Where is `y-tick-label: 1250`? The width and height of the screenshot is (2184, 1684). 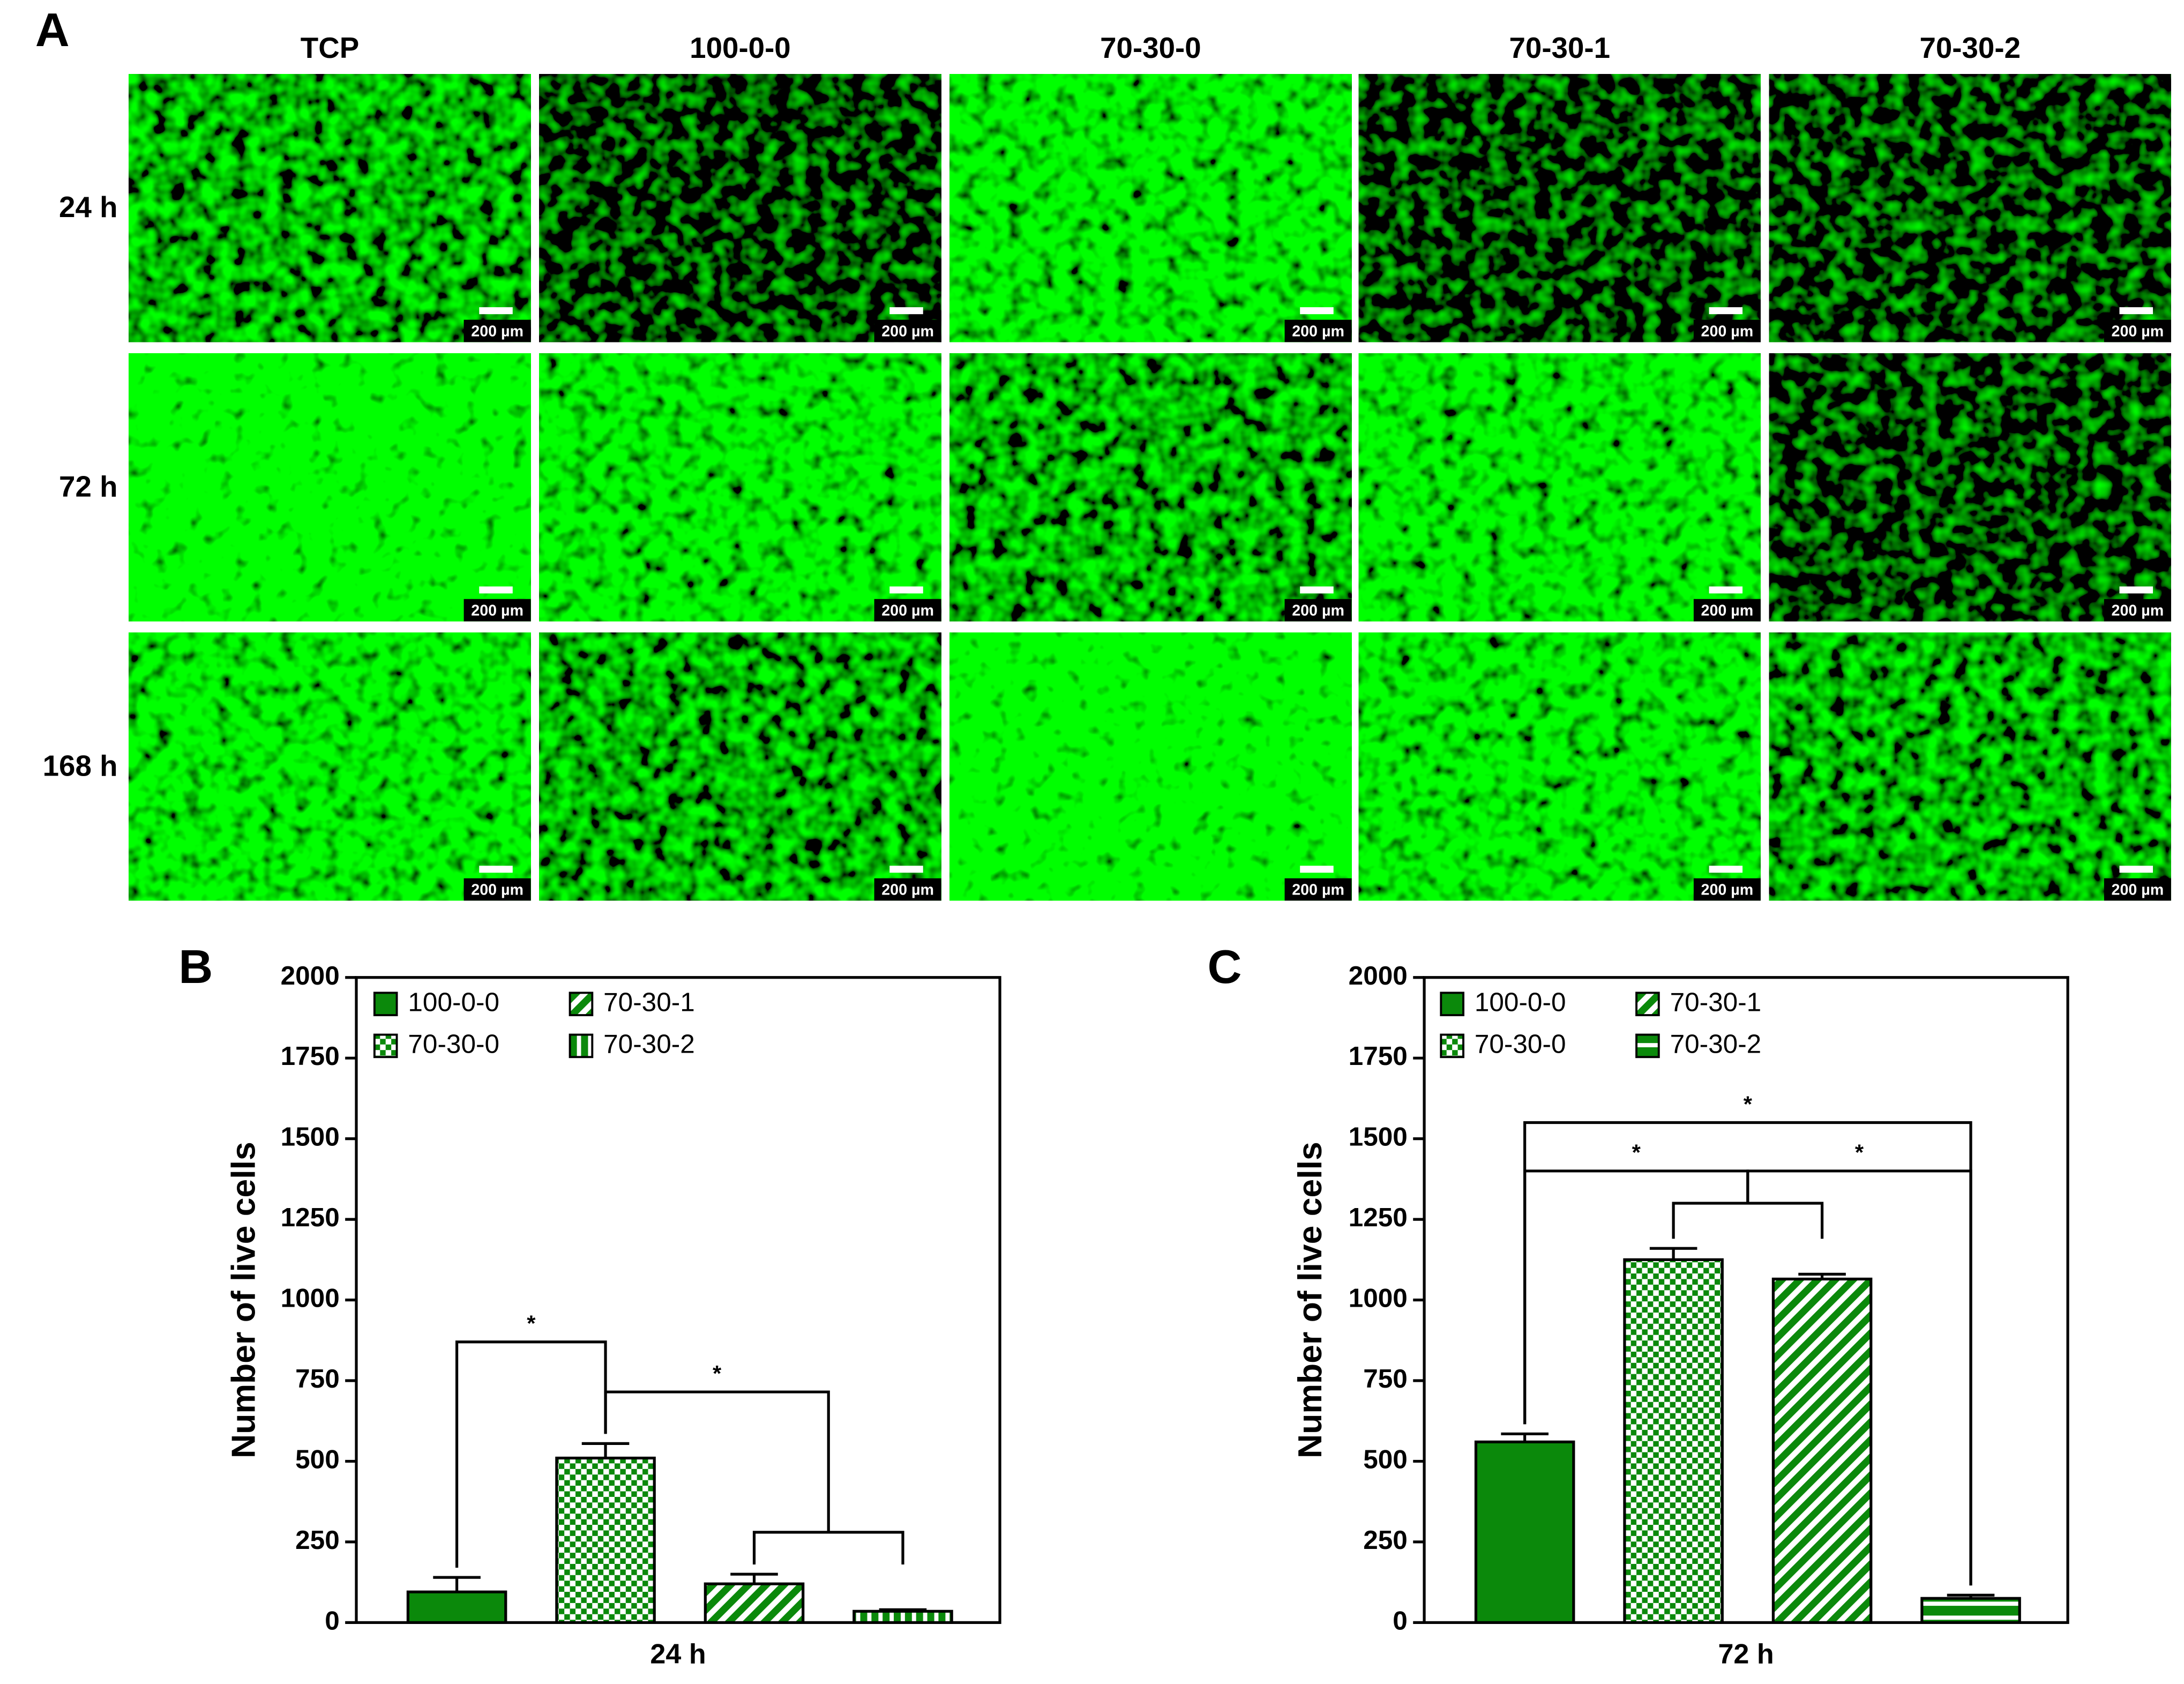 y-tick-label: 1250 is located at coordinates (1378, 1217).